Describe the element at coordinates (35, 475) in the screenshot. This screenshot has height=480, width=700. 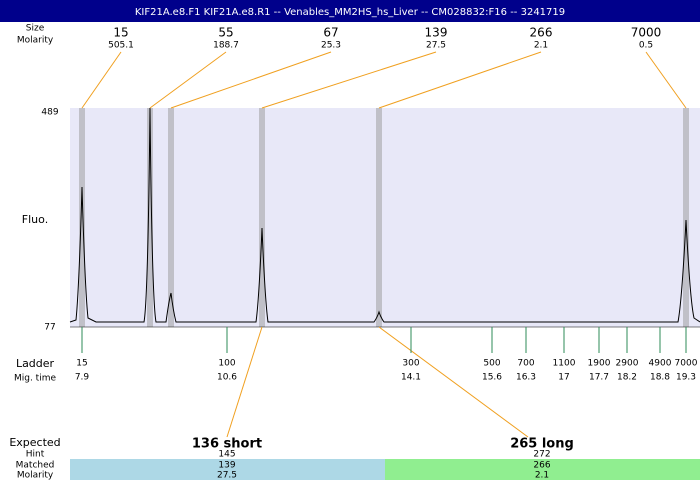
I see `molarity-row-label: Molarity` at that location.